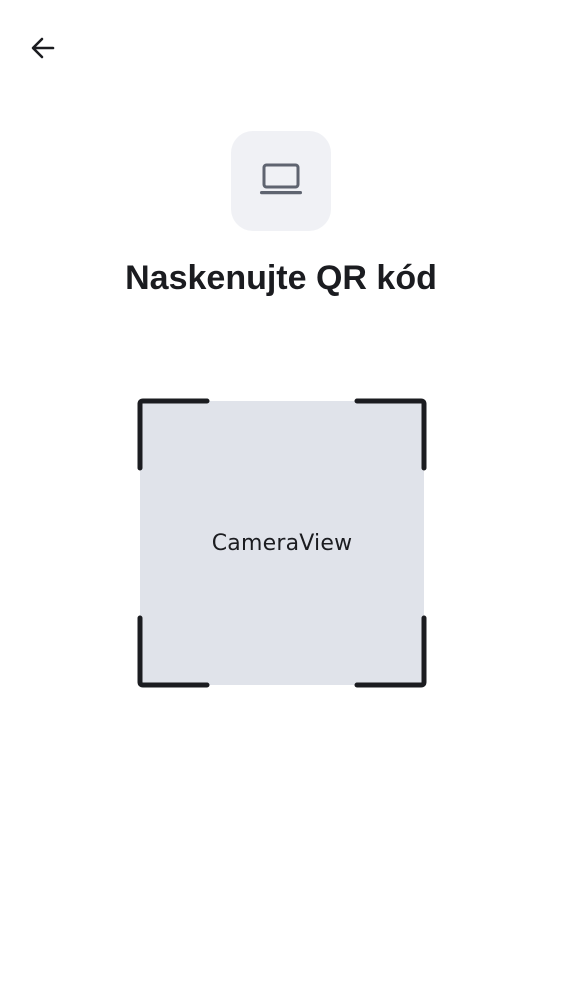  I want to click on camera-view-label: CameraView, so click(282, 543).